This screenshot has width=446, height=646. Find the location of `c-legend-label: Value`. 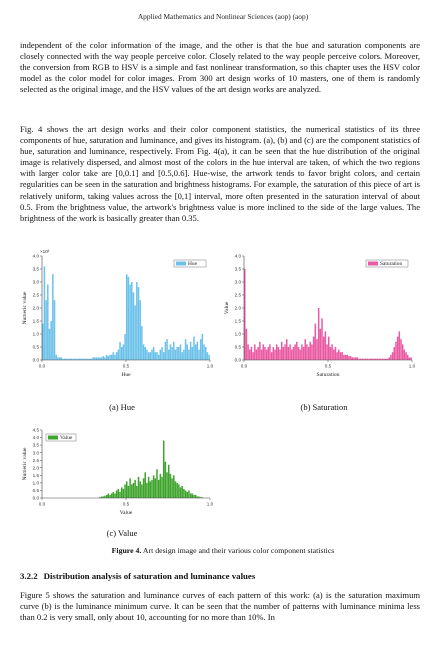

c-legend-label: Value is located at coordinates (66, 438).